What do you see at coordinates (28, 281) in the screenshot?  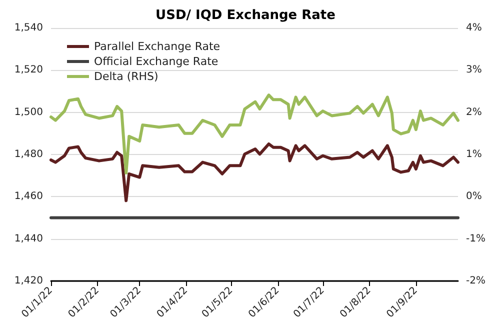 I see `y-tick-label: 1,420` at bounding box center [28, 281].